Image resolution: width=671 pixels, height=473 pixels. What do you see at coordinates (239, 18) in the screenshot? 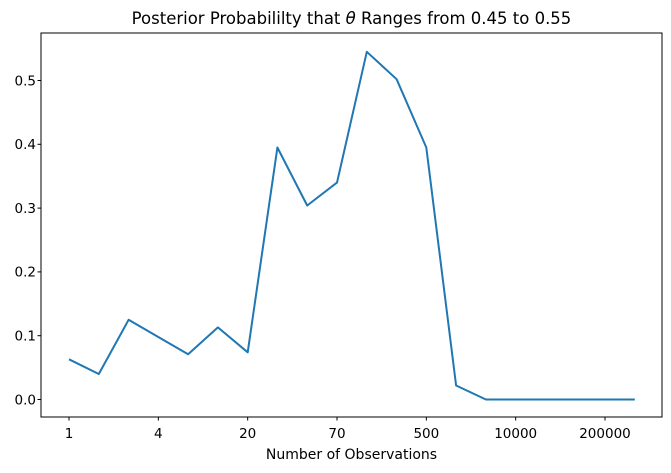
I see `chart-title-part1: Posterior Probabililty that` at bounding box center [239, 18].